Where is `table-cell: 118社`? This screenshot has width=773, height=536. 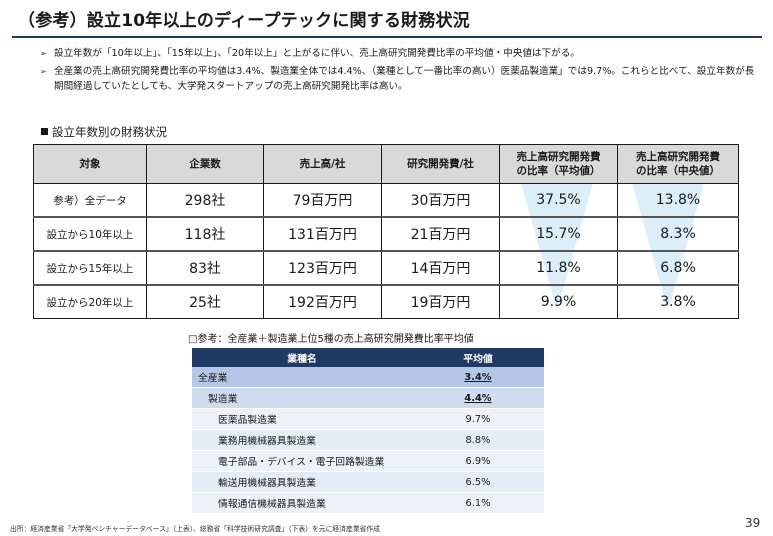 table-cell: 118社 is located at coordinates (205, 234).